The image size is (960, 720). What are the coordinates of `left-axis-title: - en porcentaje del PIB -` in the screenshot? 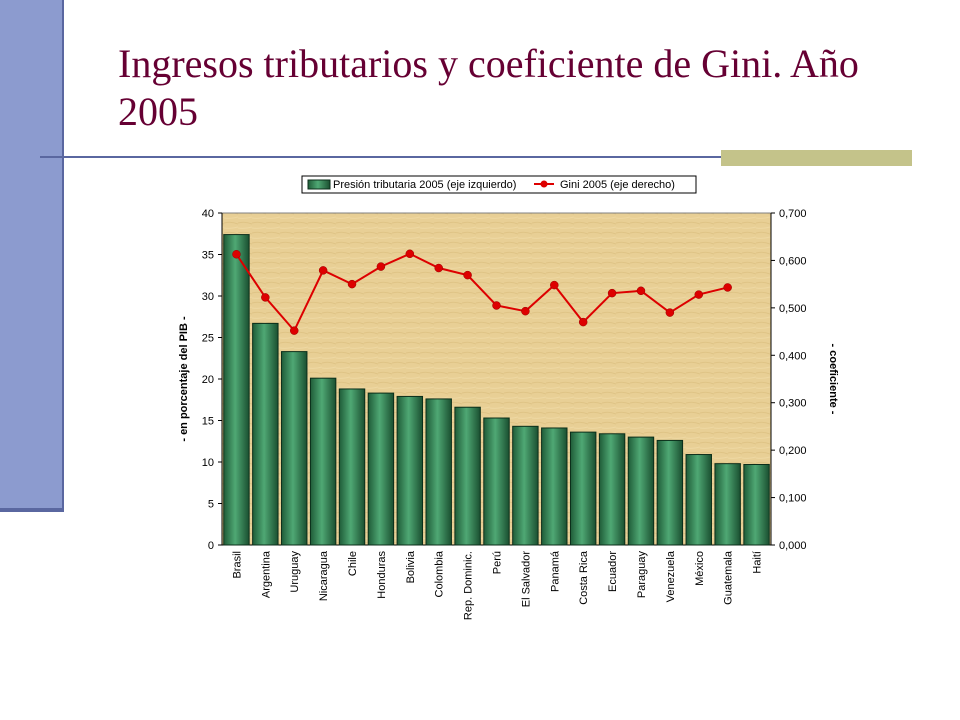 It's located at (184, 379).